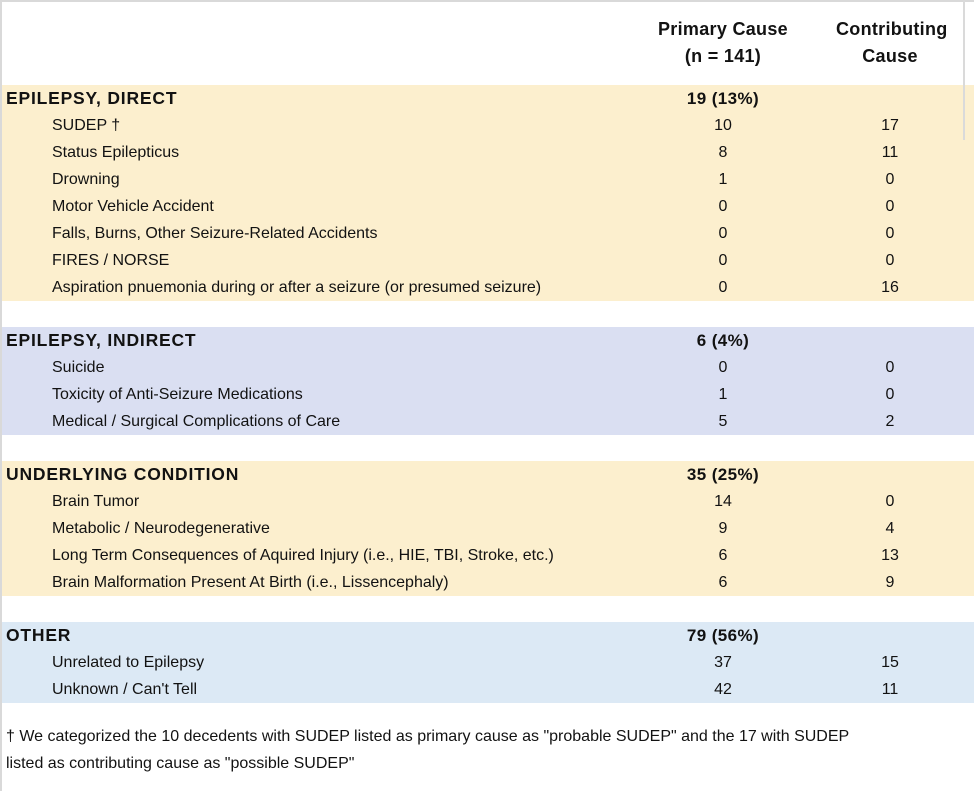 The height and width of the screenshot is (791, 974). What do you see at coordinates (890, 125) in the screenshot?
I see `contributing-count: 17` at bounding box center [890, 125].